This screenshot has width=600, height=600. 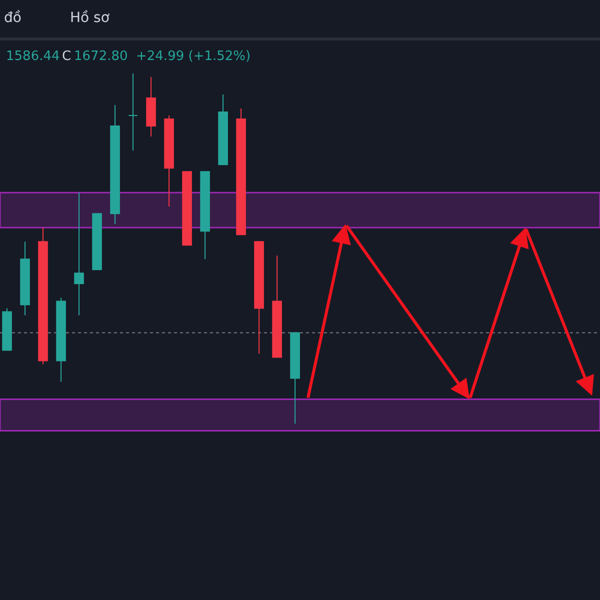 What do you see at coordinates (193, 56) in the screenshot?
I see `text: +24.99 (+1.52%)` at bounding box center [193, 56].